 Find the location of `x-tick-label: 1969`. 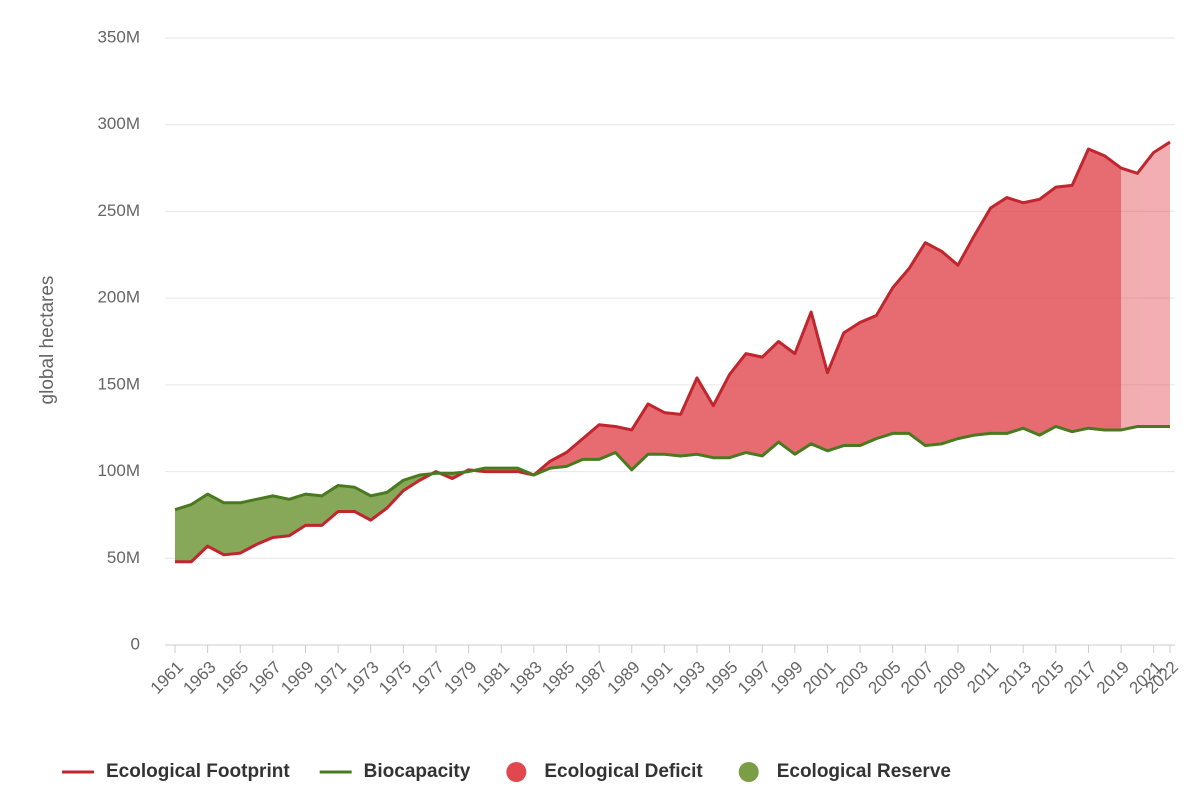

x-tick-label: 1969 is located at coordinates (297, 678).